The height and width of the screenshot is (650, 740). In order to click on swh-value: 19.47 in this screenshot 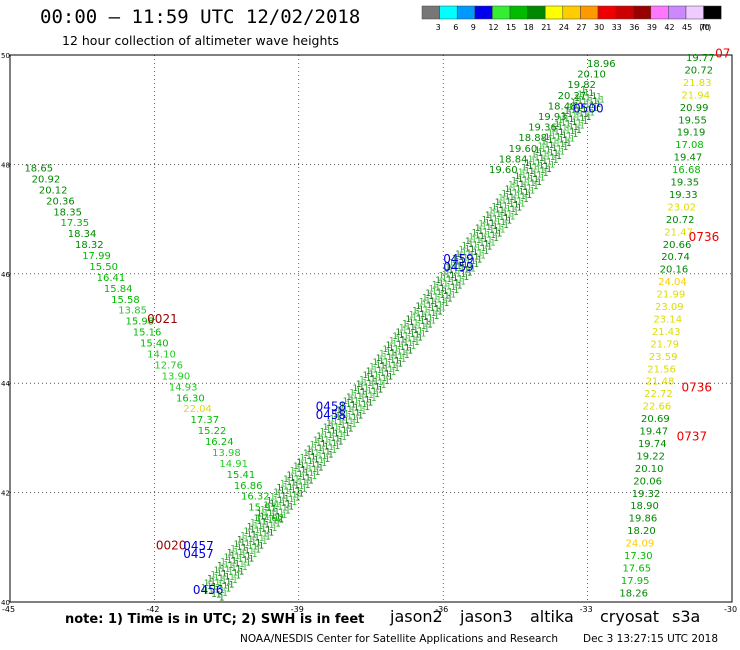, I will do `click(654, 432)`.